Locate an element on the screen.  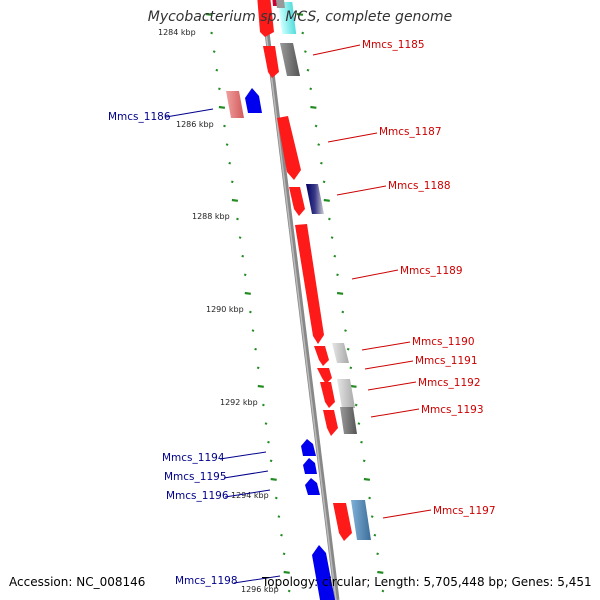
gene-label-1196: Mmcs_1196 is located at coordinates (197, 496).